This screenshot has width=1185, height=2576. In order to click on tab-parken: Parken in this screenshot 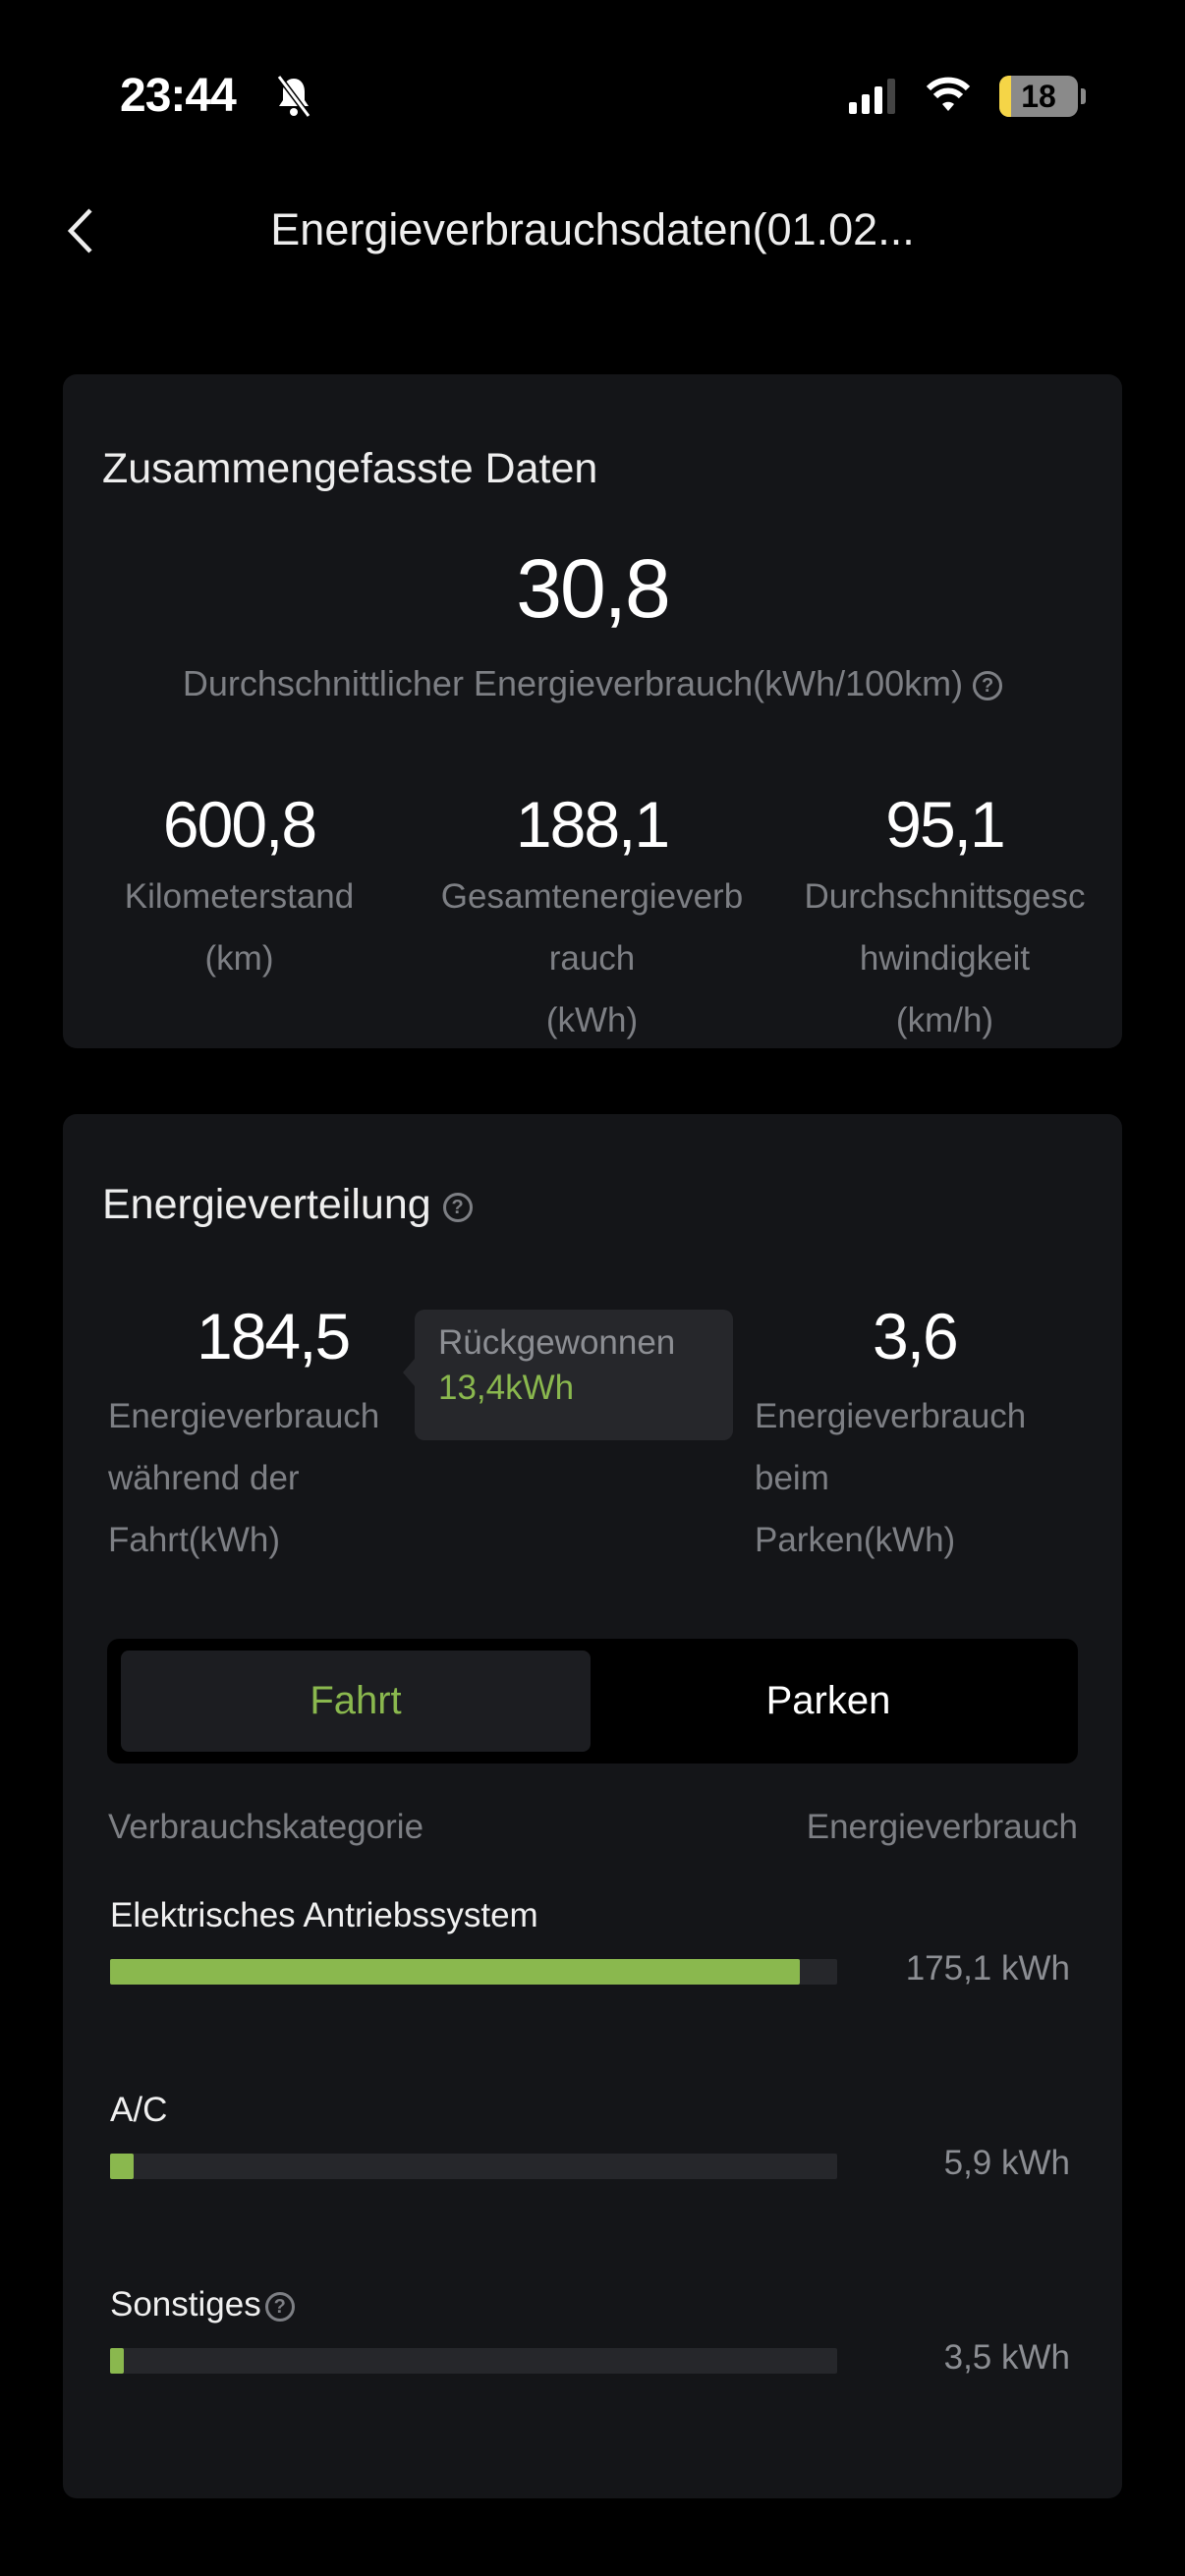, I will do `click(828, 1700)`.